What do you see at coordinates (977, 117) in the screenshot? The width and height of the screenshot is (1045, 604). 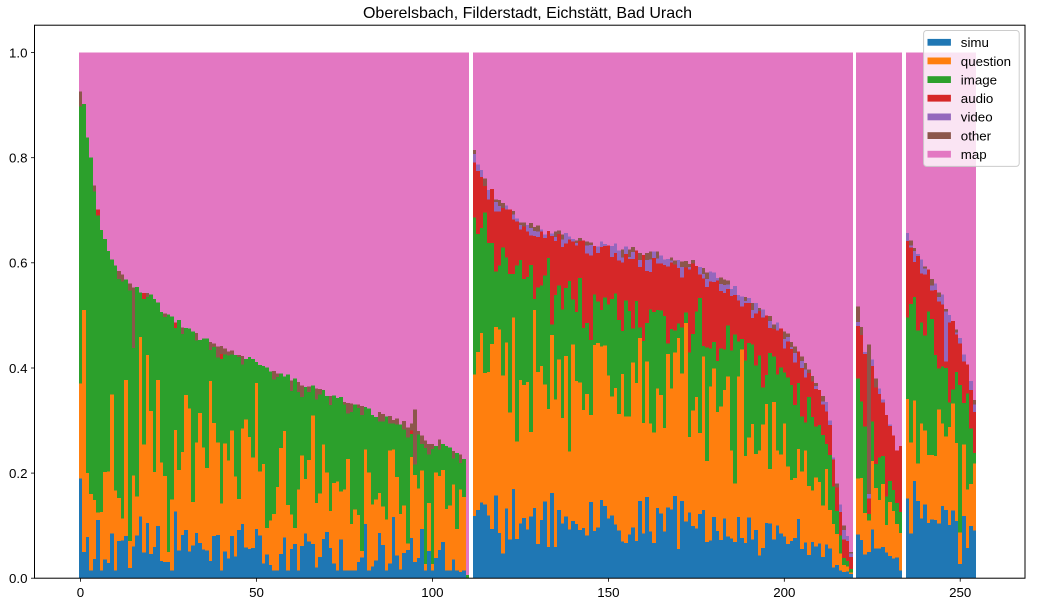 I see `svg-text: video` at bounding box center [977, 117].